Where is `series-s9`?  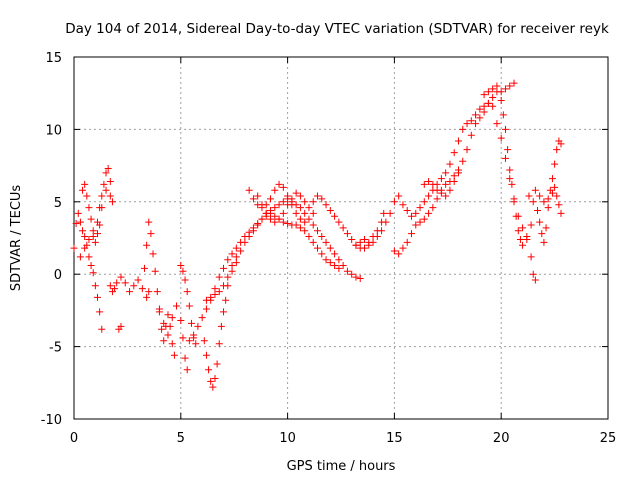
series-s9 is located at coordinates (212, 299).